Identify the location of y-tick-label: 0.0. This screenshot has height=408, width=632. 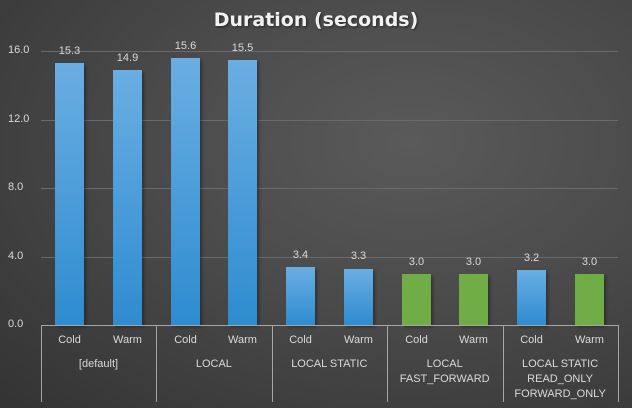
(16, 324).